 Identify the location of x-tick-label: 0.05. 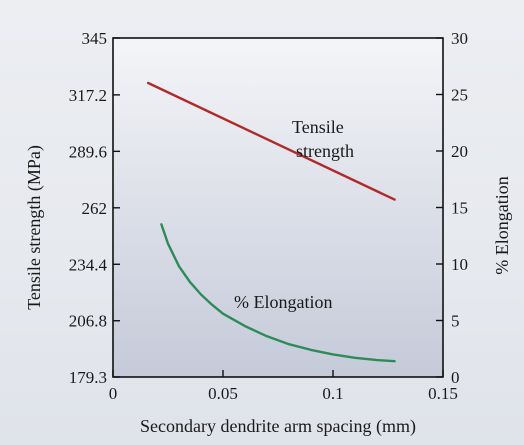
(223, 393).